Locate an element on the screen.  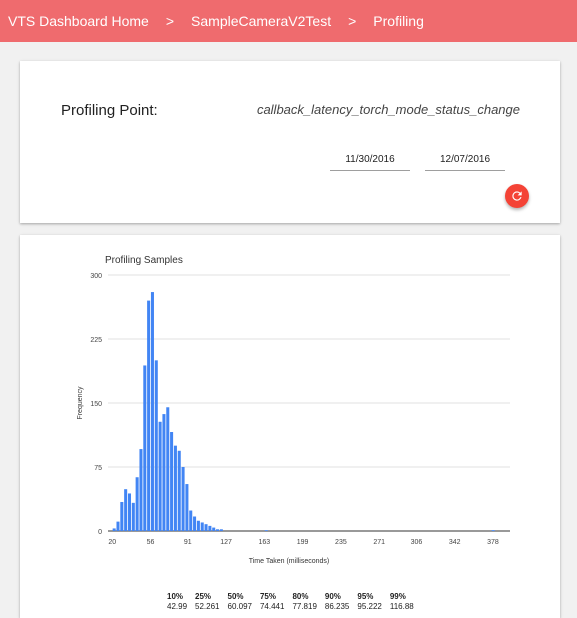
x-tick-label: 56 is located at coordinates (151, 542).